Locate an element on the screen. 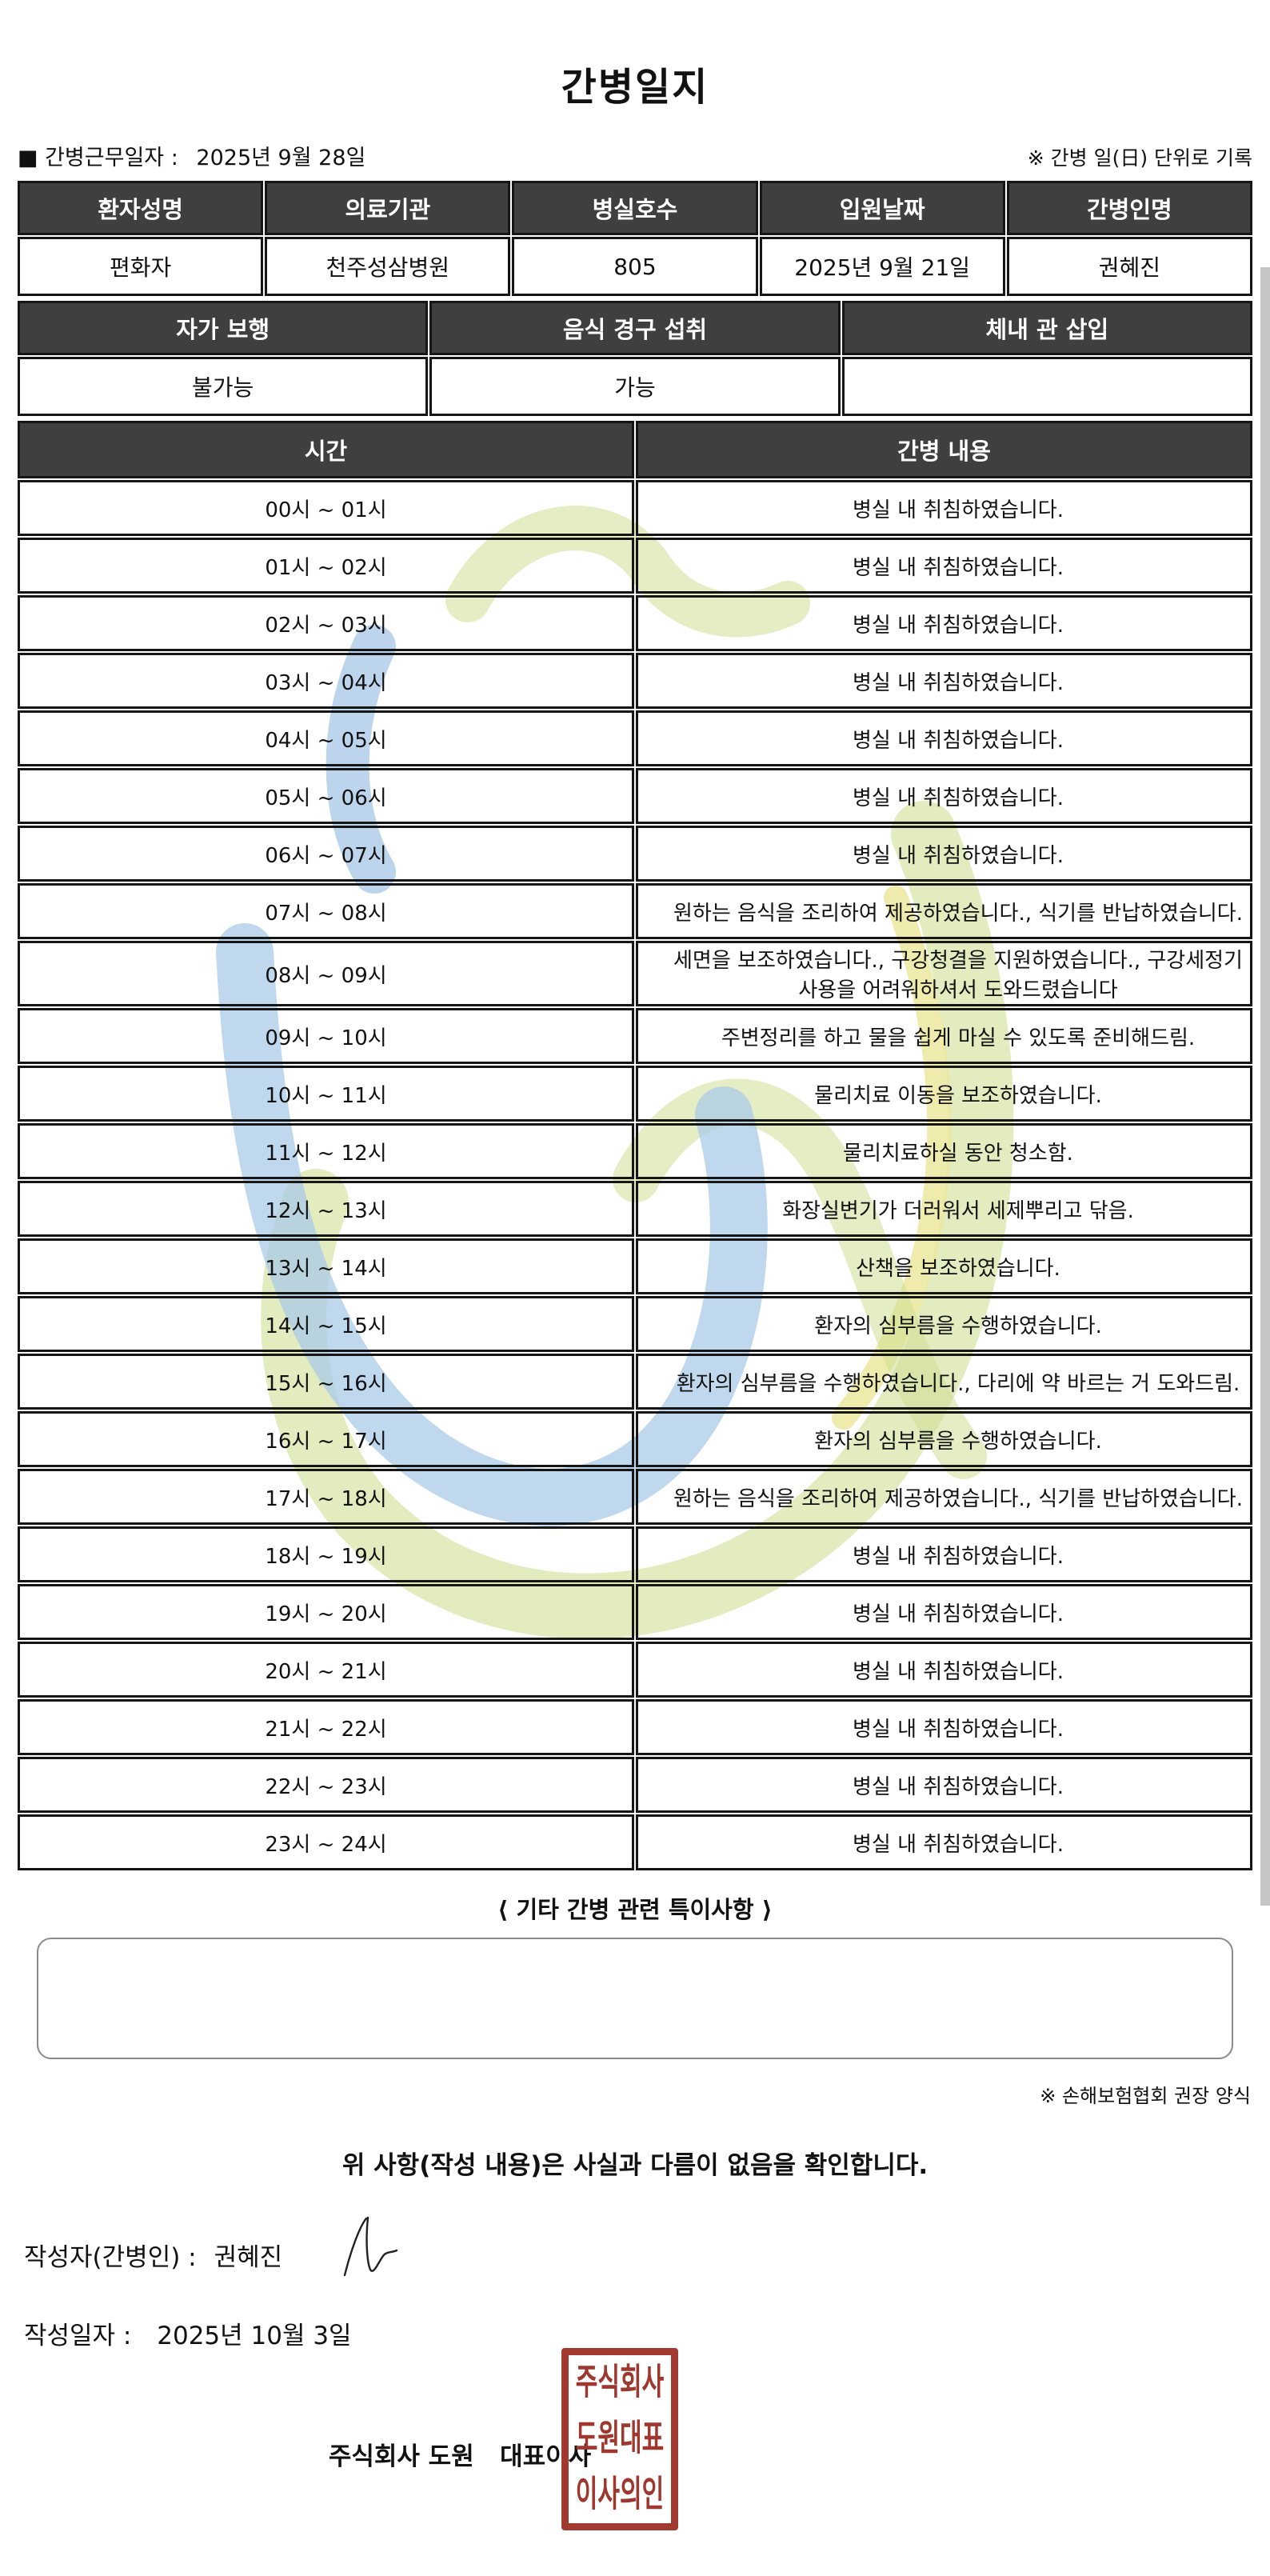 This screenshot has height=2576, width=1270. care-row-time: 01시 ~ 02시 is located at coordinates (326, 566).